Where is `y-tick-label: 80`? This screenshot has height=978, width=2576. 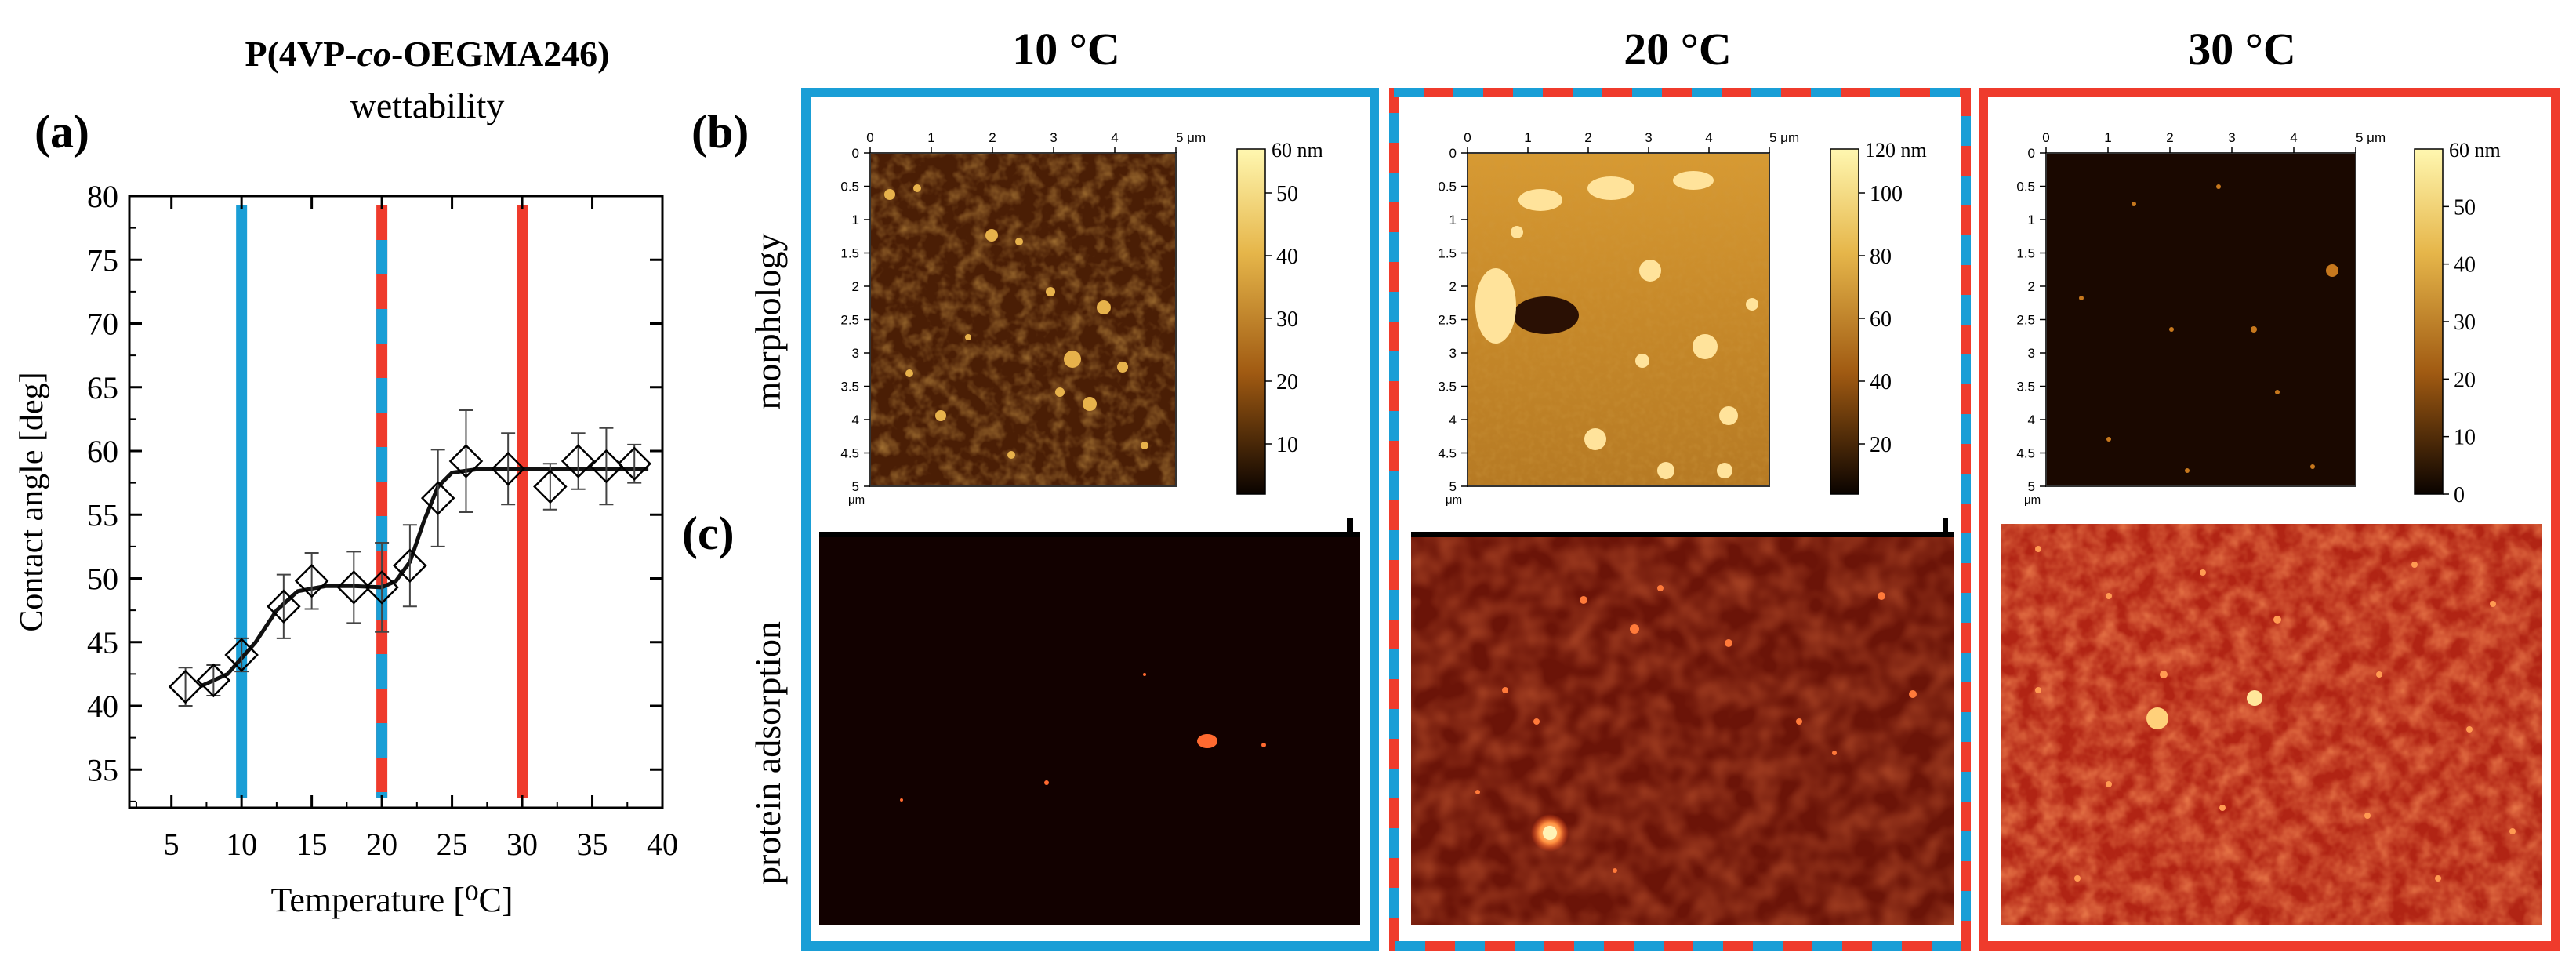
y-tick-label: 80 is located at coordinates (103, 196).